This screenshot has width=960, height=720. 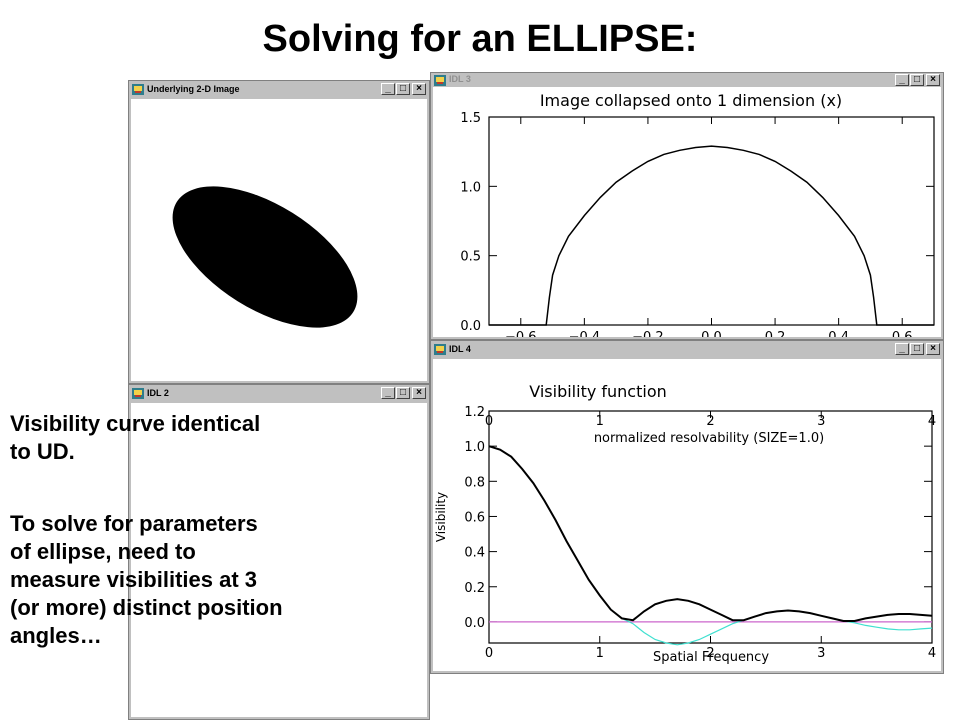 I want to click on collapse-window-title: IDL 3, so click(x=460, y=79).